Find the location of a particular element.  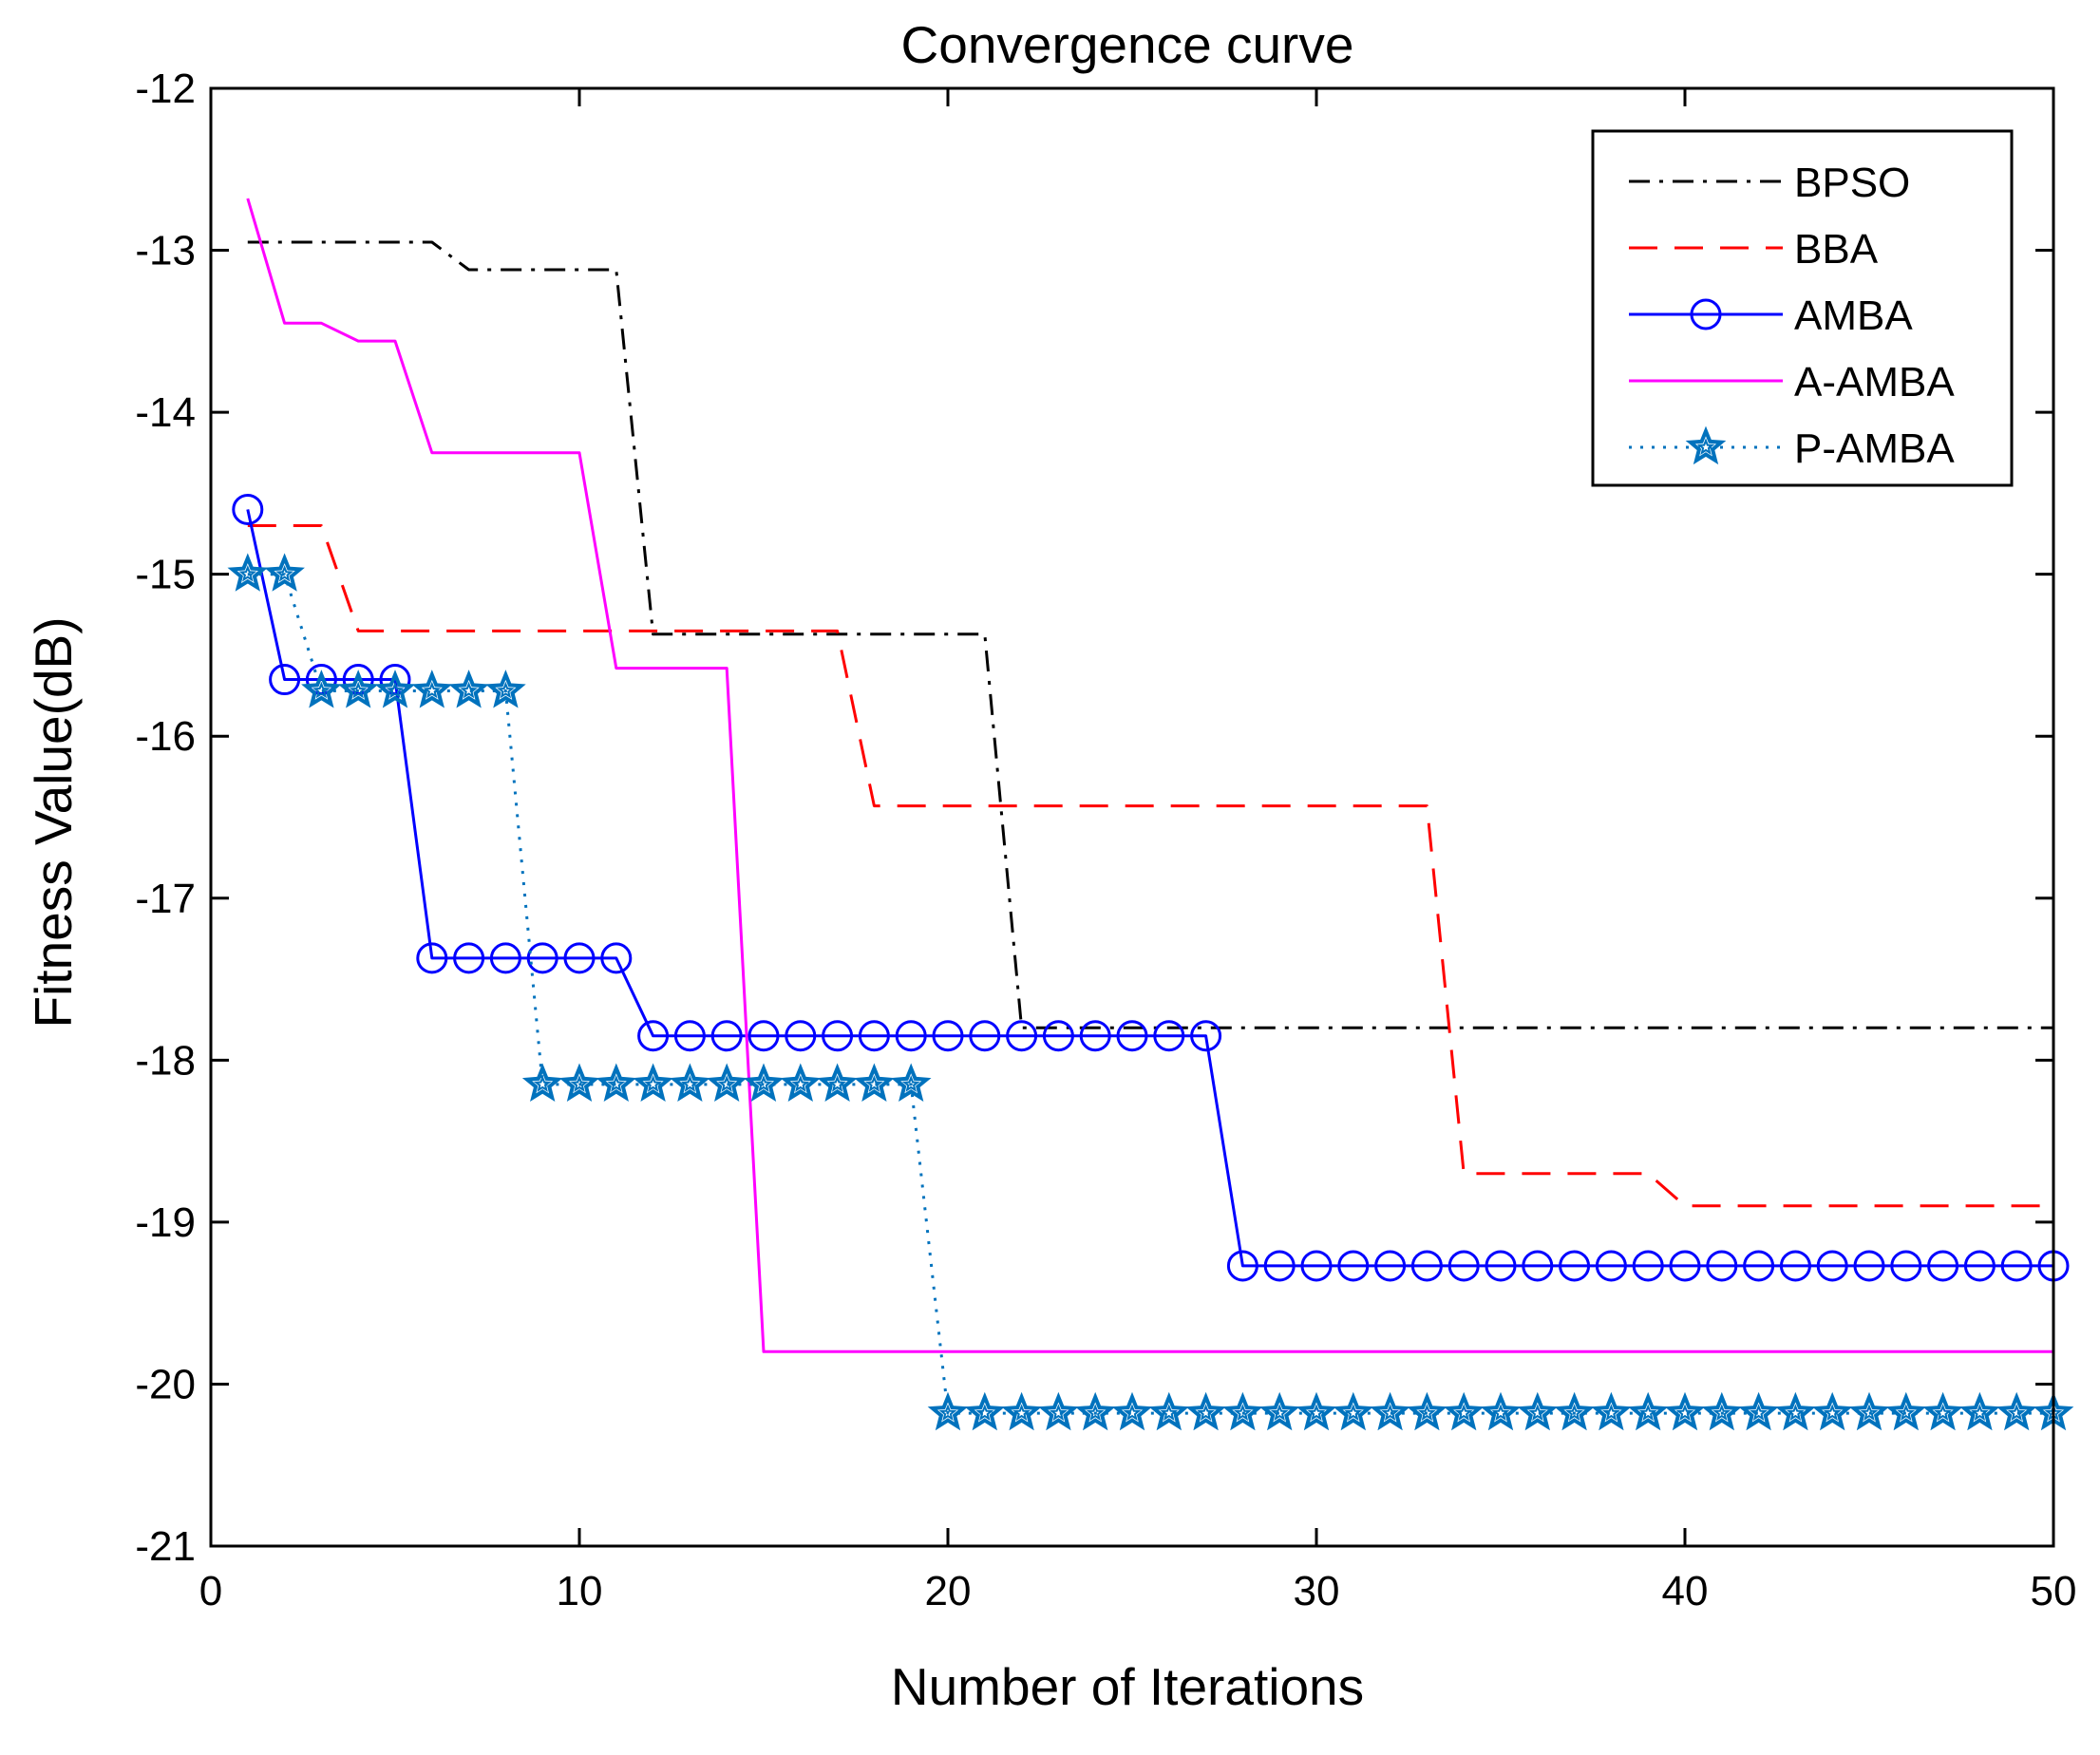

legend-marker-amba is located at coordinates (1706, 314).